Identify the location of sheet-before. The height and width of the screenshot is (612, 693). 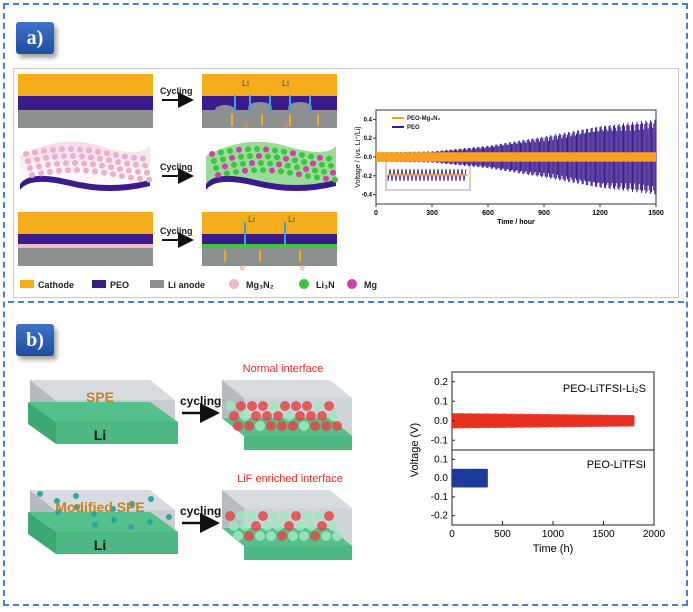
(86, 166).